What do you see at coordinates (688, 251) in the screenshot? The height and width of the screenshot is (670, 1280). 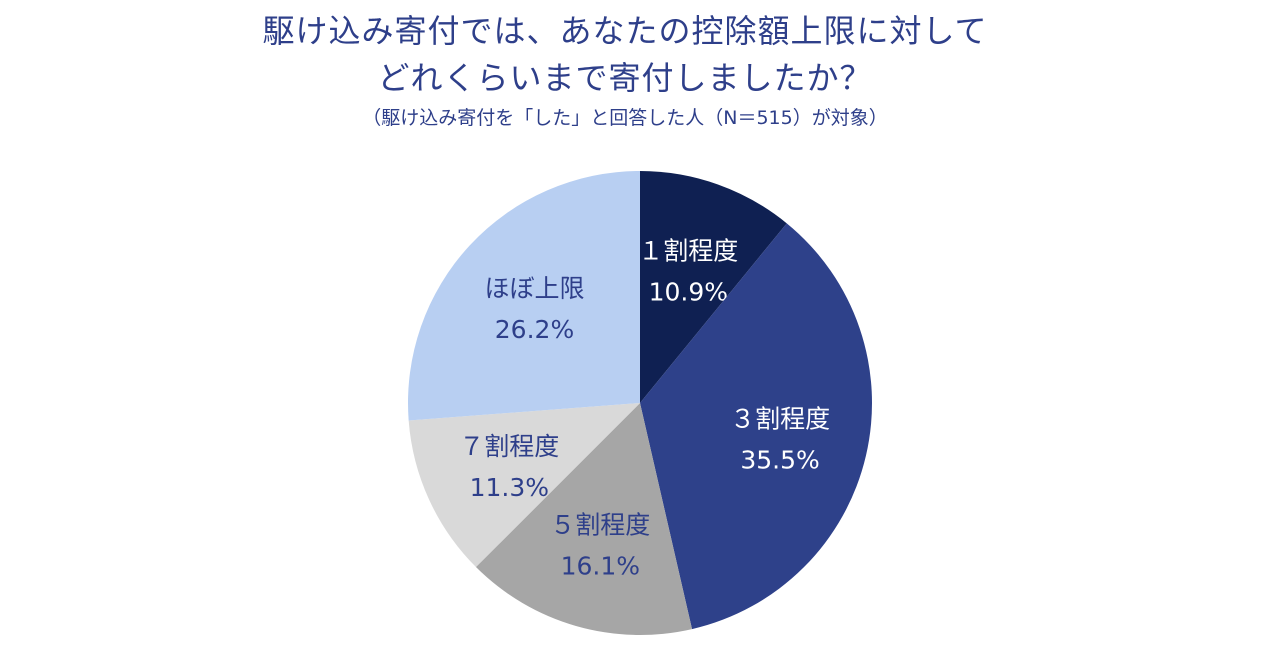 I see `slice-category-label: １割程度` at bounding box center [688, 251].